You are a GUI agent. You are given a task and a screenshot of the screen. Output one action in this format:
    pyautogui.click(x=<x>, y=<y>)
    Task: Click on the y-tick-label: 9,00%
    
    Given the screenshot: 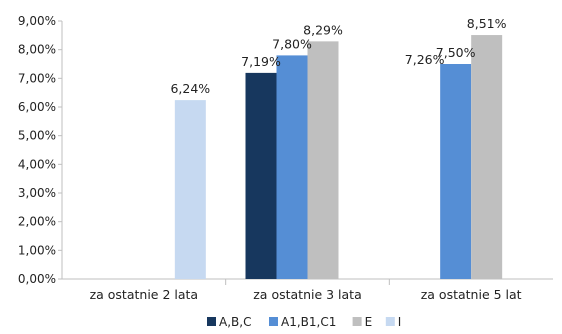 What is the action you would take?
    pyautogui.click(x=37, y=21)
    